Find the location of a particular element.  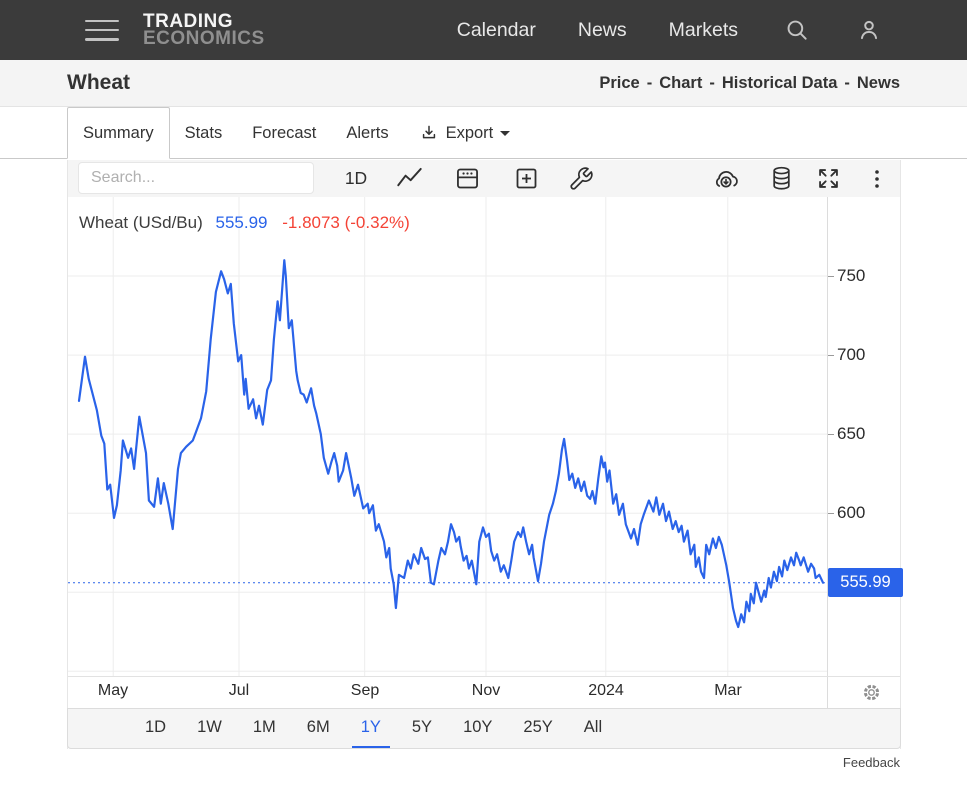

tools-wrench-icon is located at coordinates (581, 178).